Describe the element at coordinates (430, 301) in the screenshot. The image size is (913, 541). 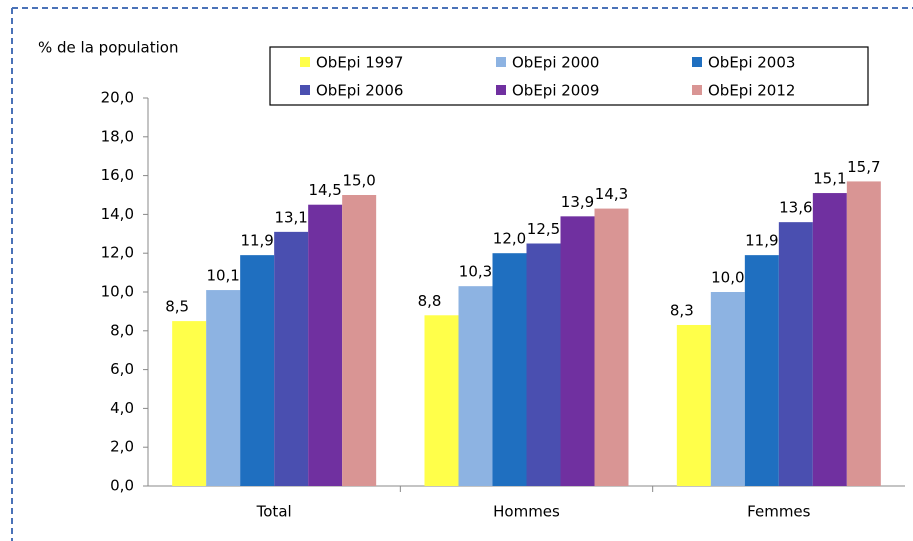
I see `data-label: 8,8` at that location.